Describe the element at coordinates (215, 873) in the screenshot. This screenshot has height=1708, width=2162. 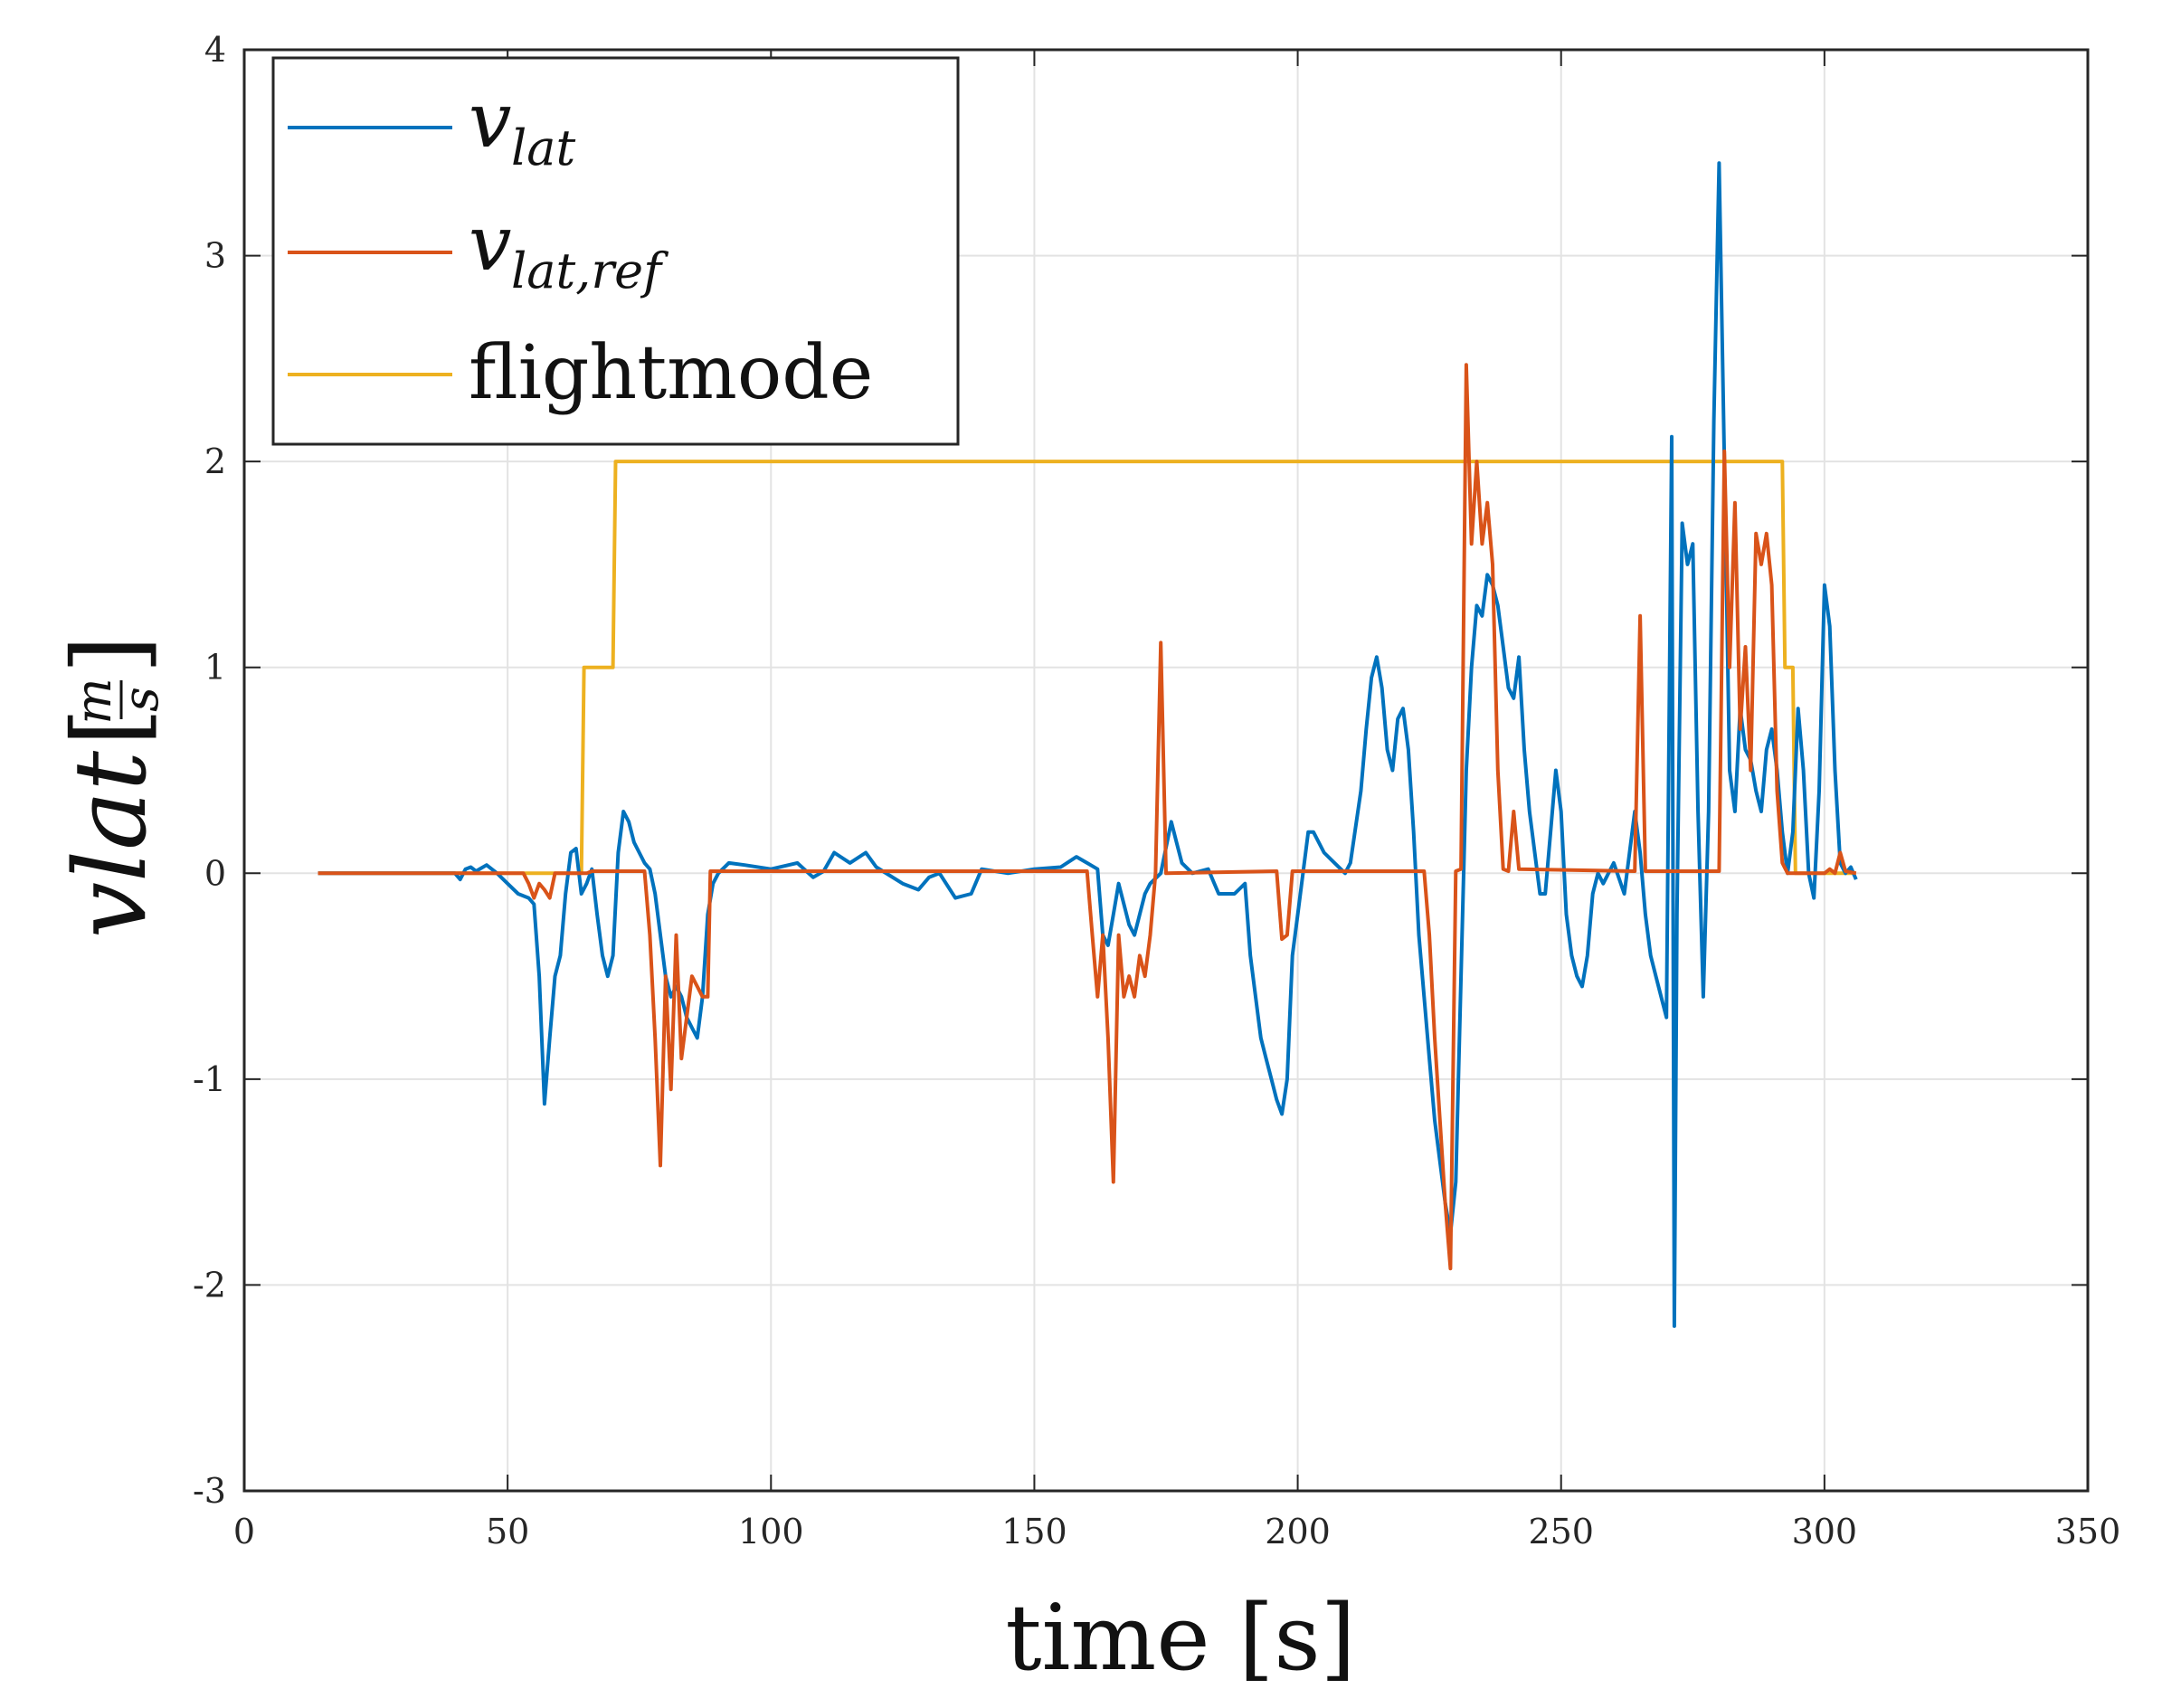
I see `y-tick-label: 0` at that location.